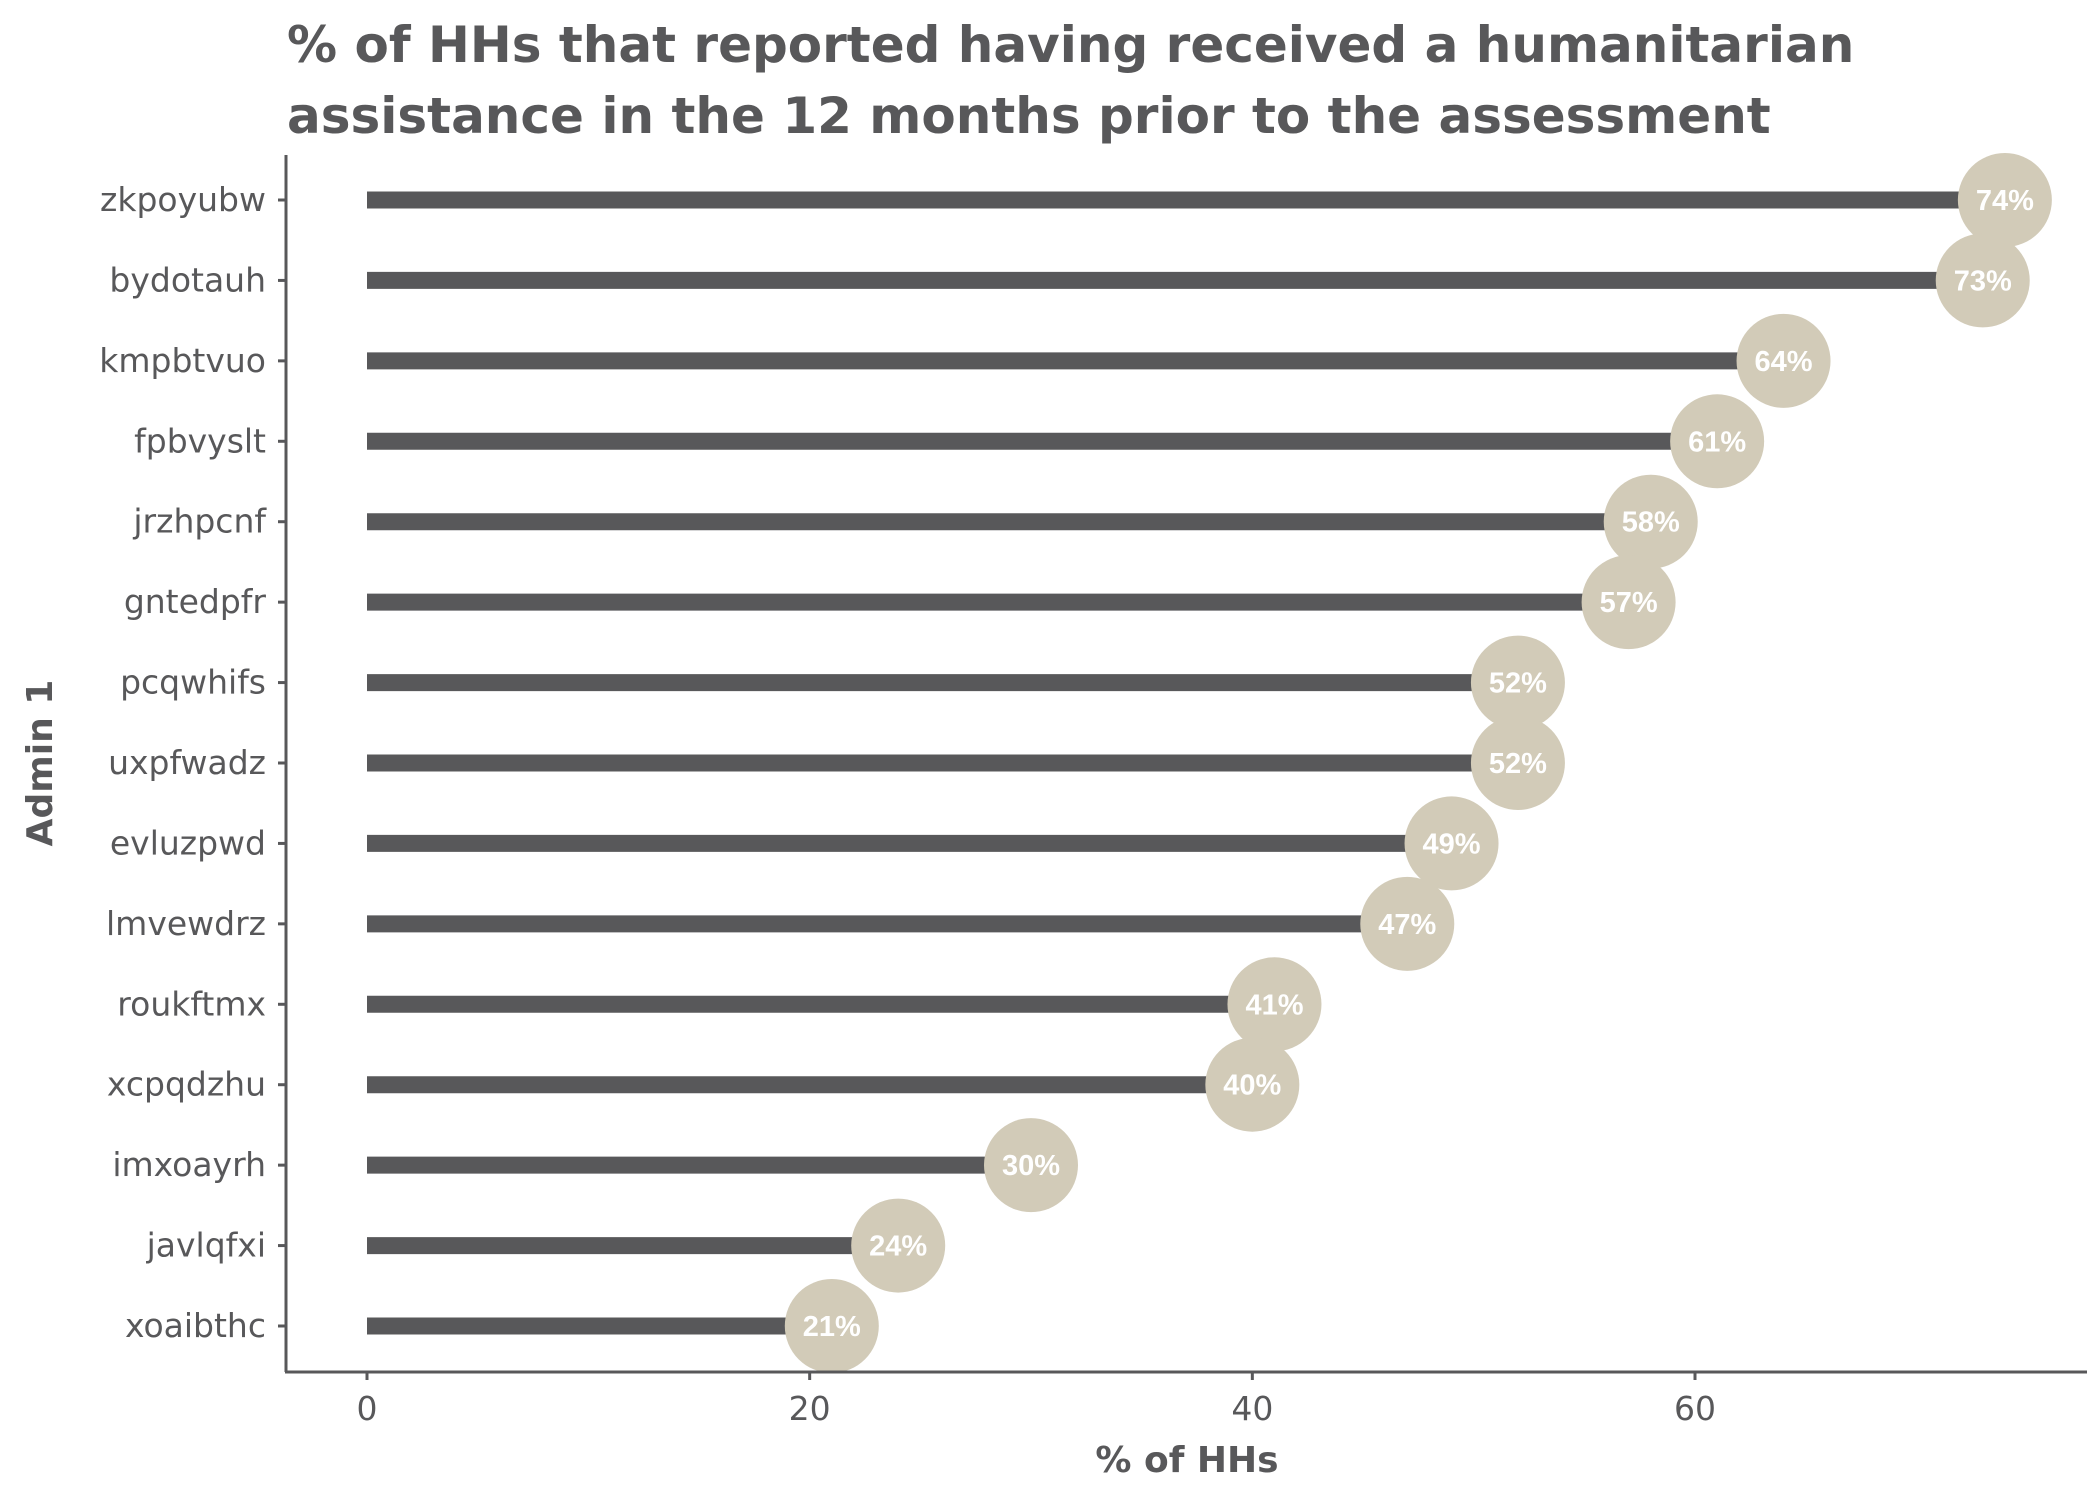 The image size is (2100, 1500). I want to click on data-label: 47%, so click(1407, 925).